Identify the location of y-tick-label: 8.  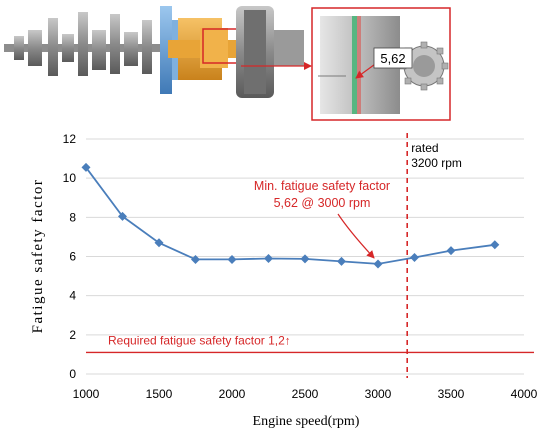
(72, 217).